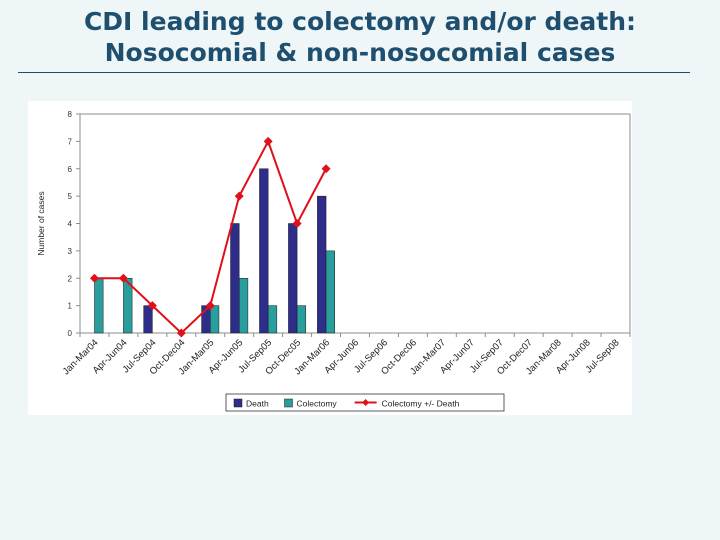  Describe the element at coordinates (257, 404) in the screenshot. I see `legend-label-death: Death` at that location.